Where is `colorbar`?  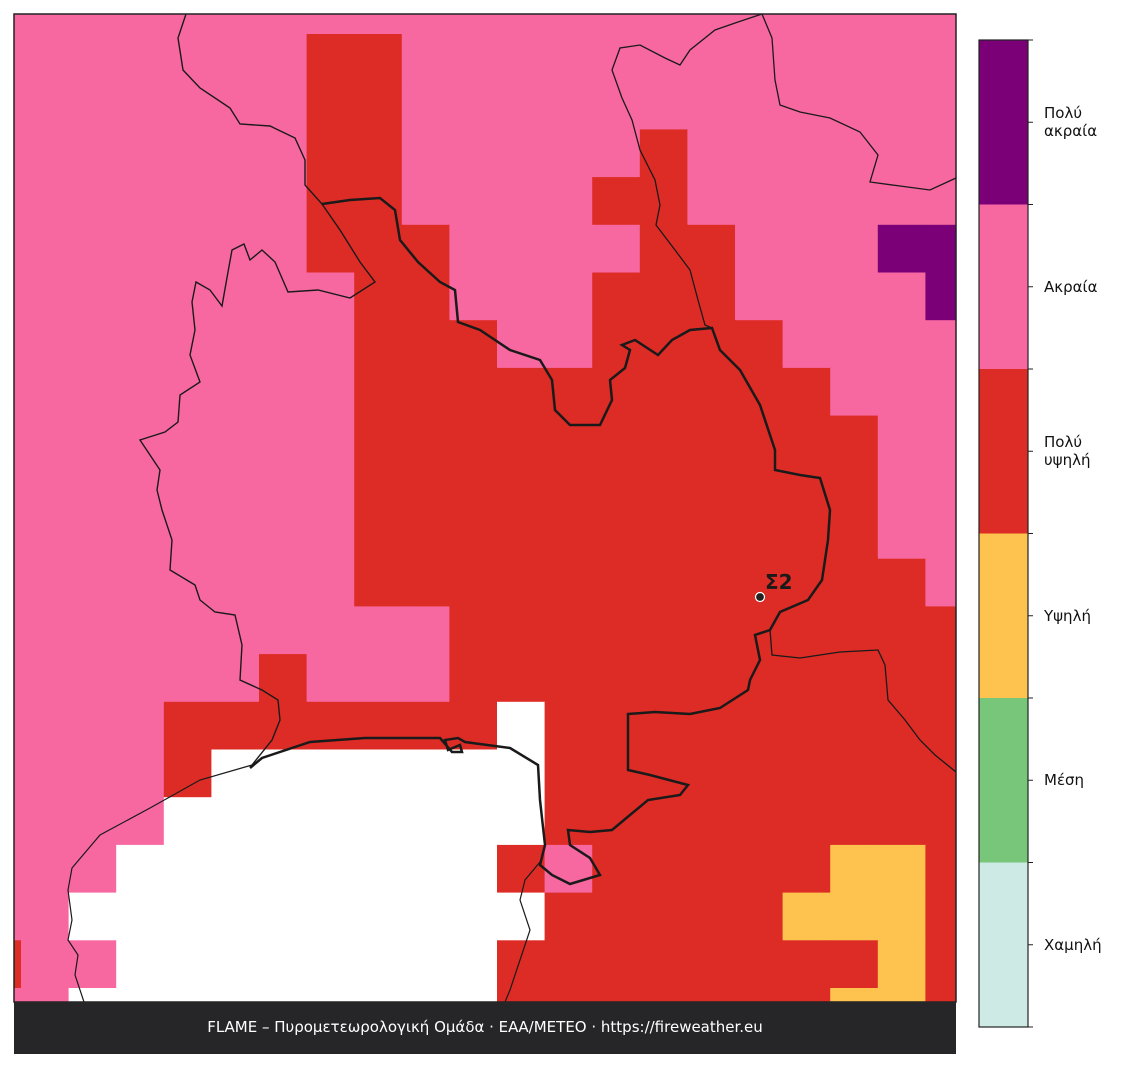
colorbar is located at coordinates (1005, 533).